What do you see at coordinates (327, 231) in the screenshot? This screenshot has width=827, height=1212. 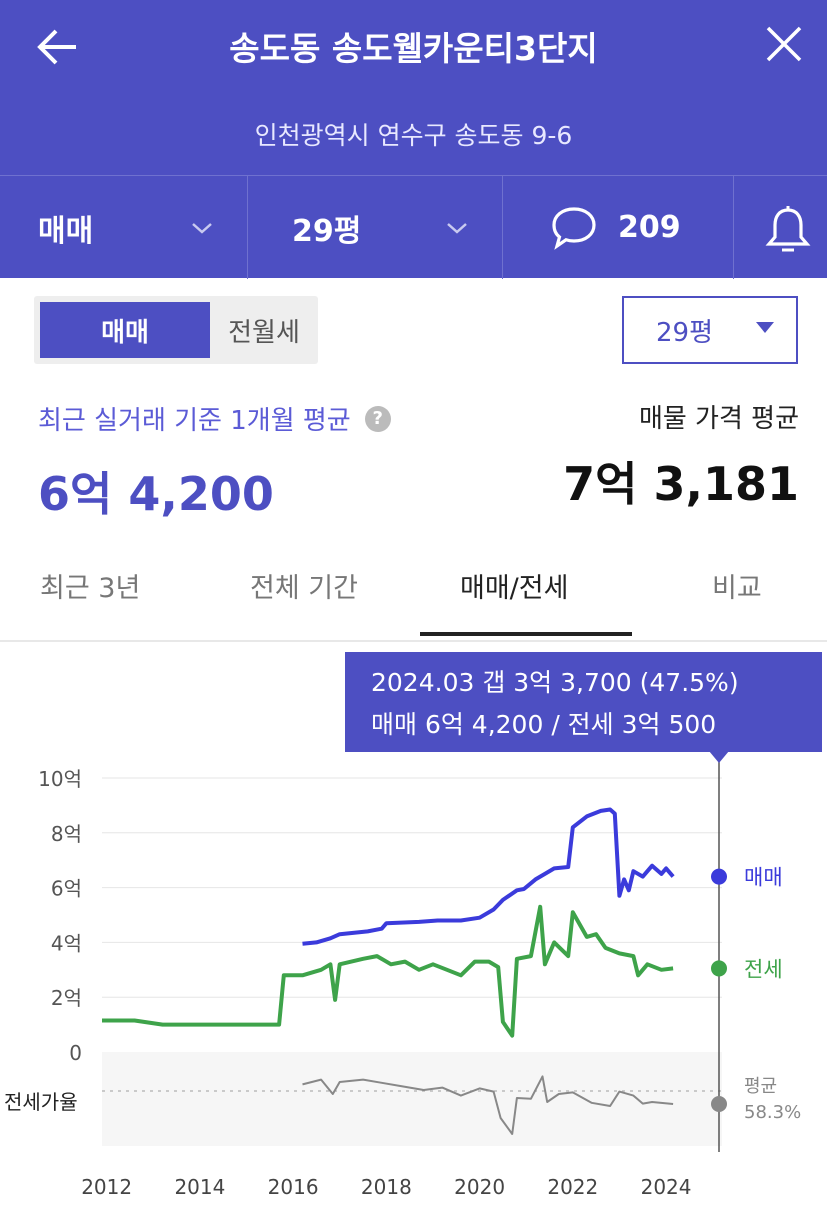 I see `area-filter-label: 29평` at bounding box center [327, 231].